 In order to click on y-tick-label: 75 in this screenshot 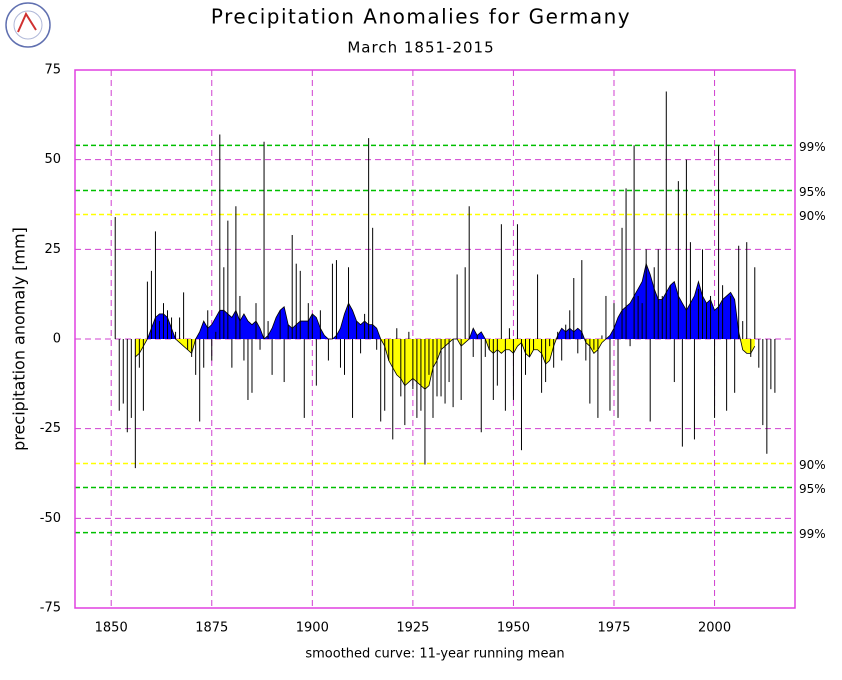, I will do `click(52, 70)`.